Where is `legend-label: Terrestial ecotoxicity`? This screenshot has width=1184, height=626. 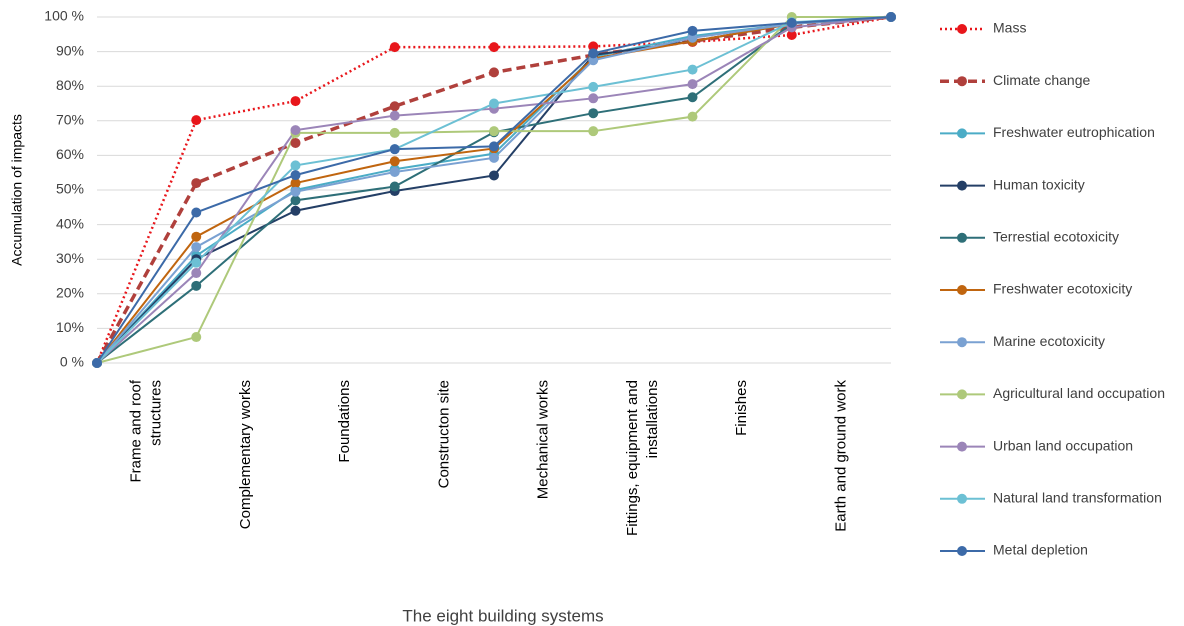 legend-label: Terrestial ecotoxicity is located at coordinates (1056, 237).